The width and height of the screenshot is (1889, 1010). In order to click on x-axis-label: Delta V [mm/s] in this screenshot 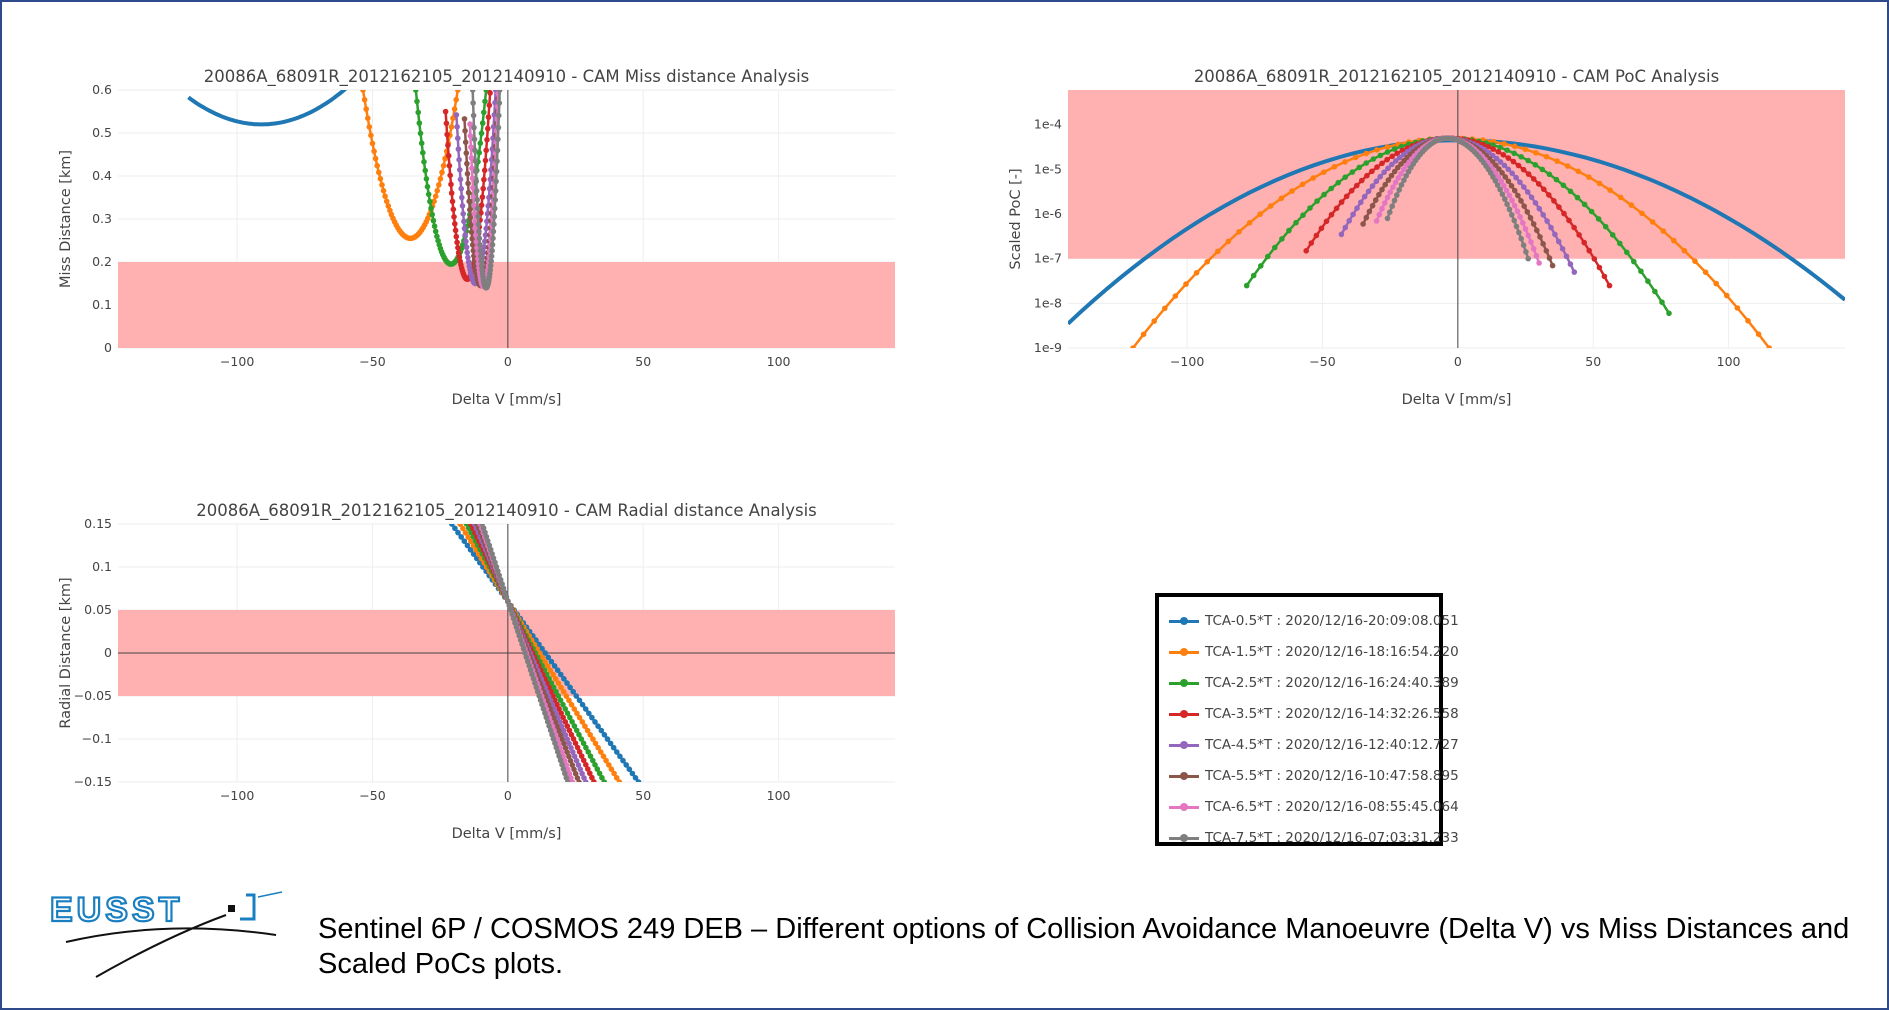, I will do `click(1457, 400)`.